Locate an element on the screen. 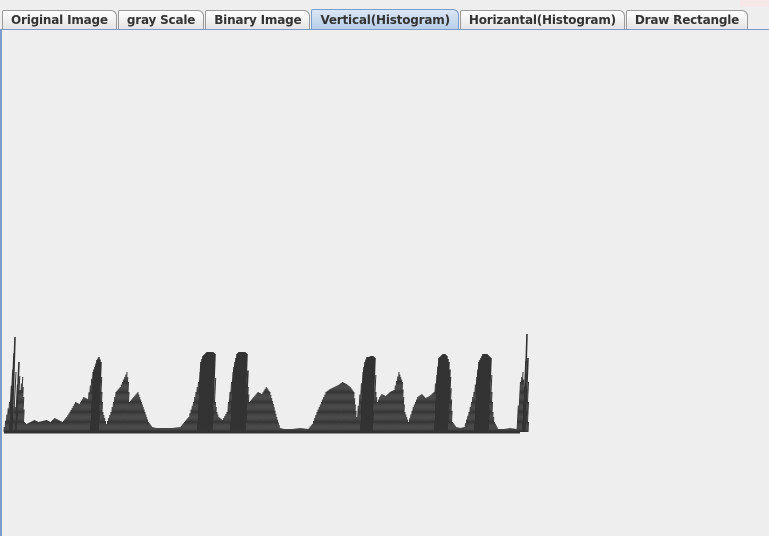  tab-horizontal-histogram: Horizantal(Histogram) is located at coordinates (542, 19).